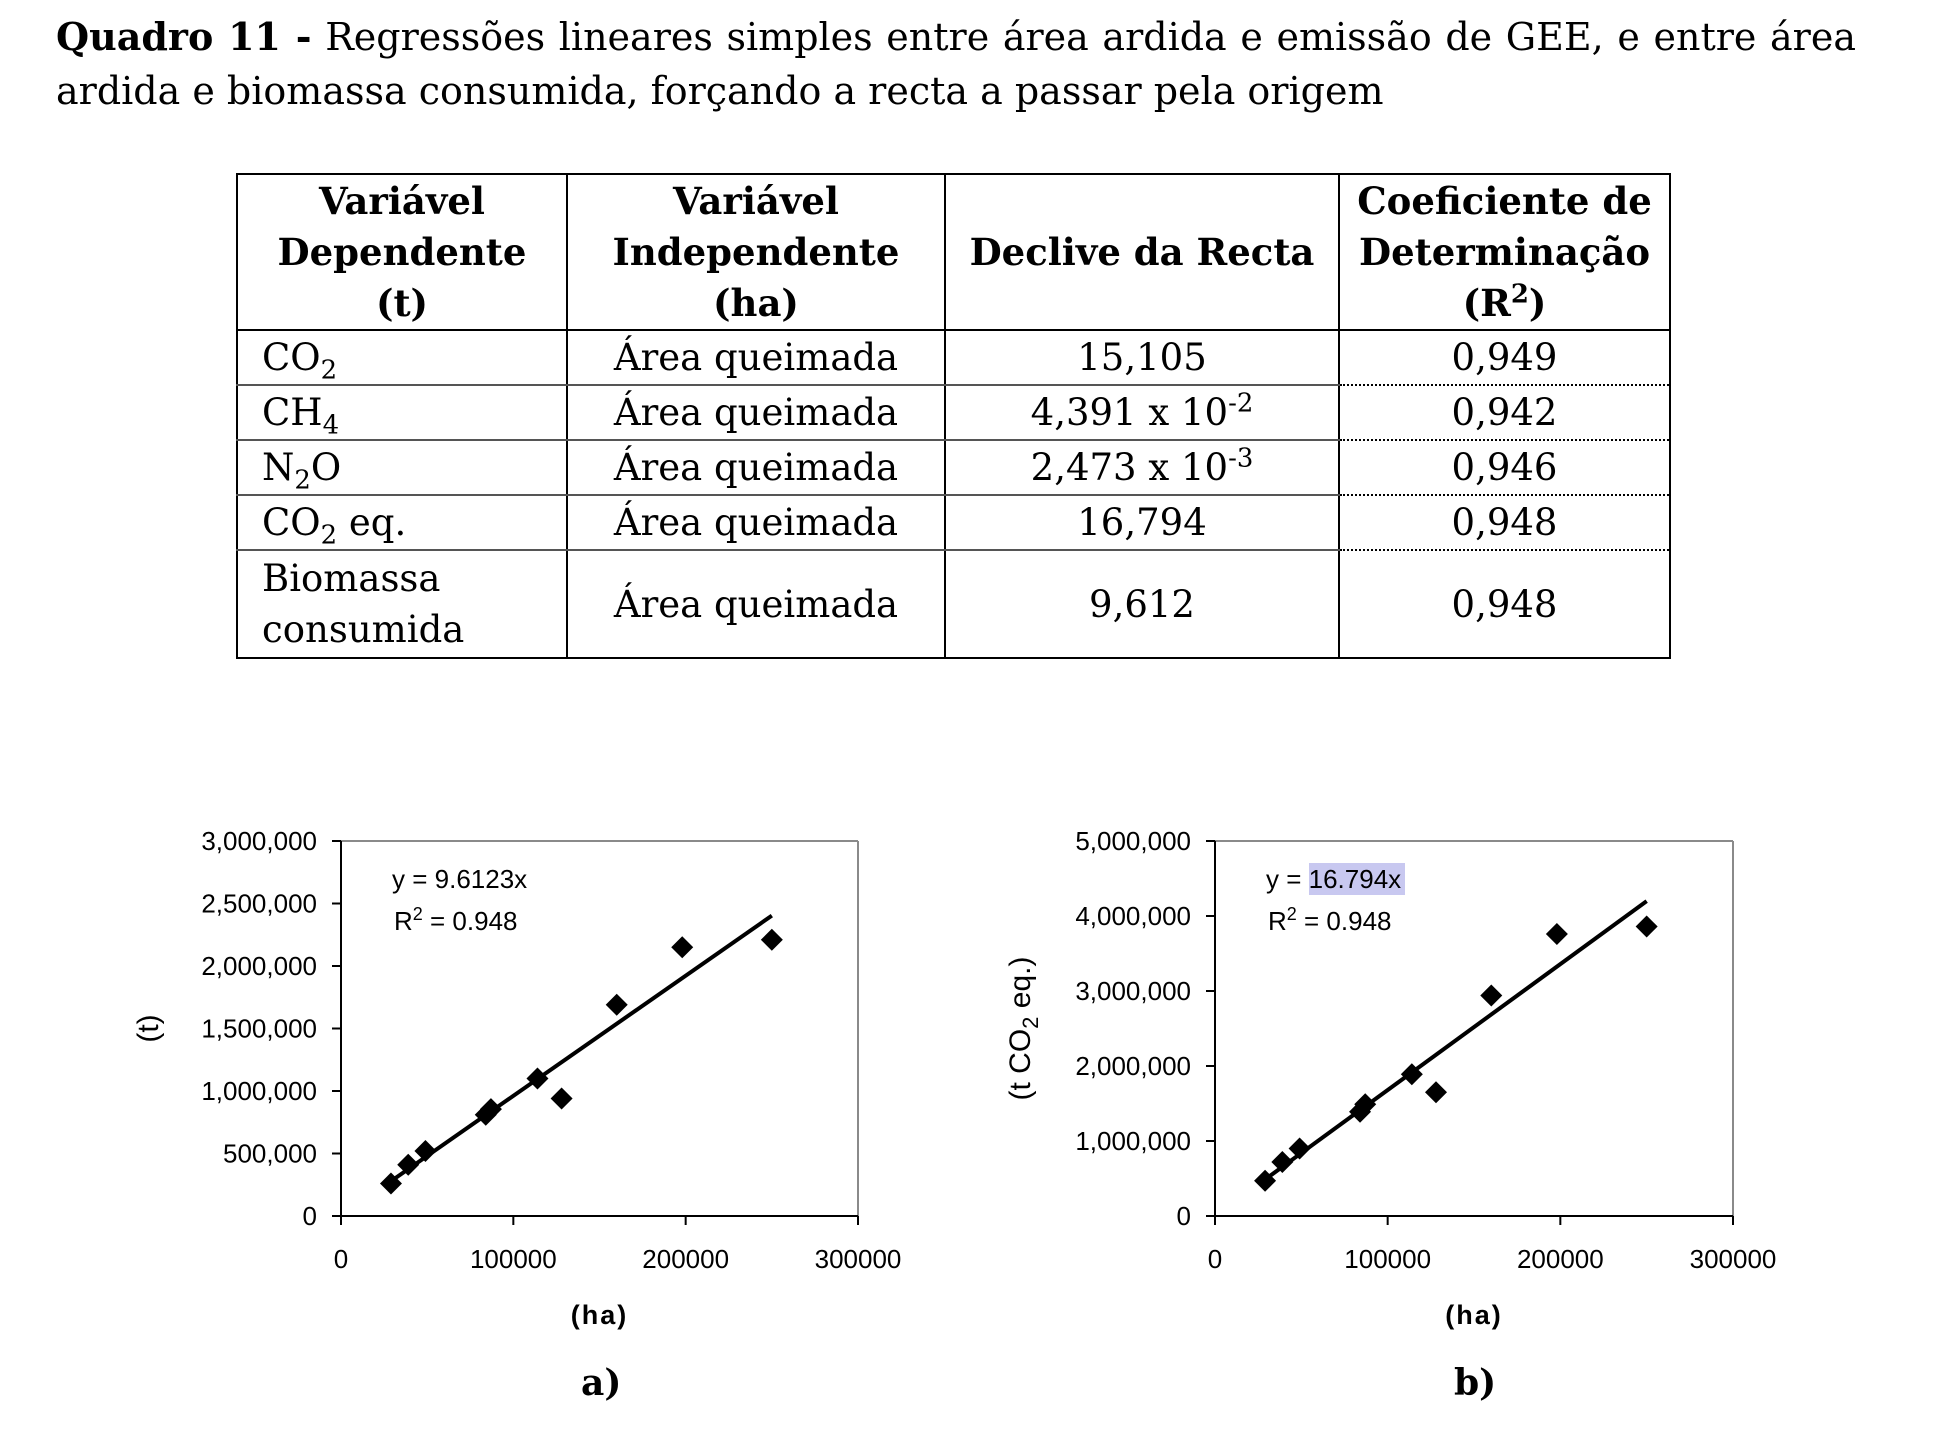 The image size is (1951, 1454). I want to click on header-indep-line1: Variável, so click(756, 200).